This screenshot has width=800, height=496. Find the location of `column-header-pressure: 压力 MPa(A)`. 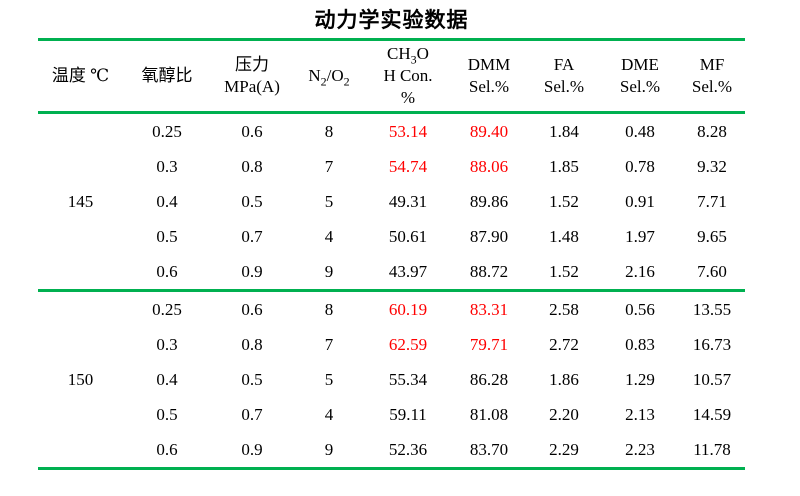

column-header-pressure: 压力 MPa(A) is located at coordinates (252, 75).